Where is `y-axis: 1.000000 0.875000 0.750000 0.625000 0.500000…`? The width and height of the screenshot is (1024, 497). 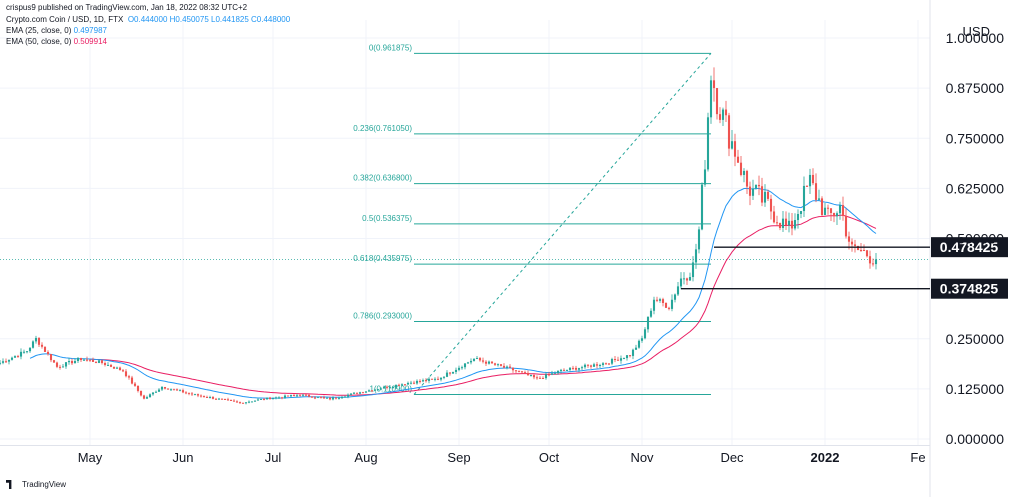
y-axis: 1.000000 0.875000 0.750000 0.625000 0.500000… is located at coordinates (975, 235).